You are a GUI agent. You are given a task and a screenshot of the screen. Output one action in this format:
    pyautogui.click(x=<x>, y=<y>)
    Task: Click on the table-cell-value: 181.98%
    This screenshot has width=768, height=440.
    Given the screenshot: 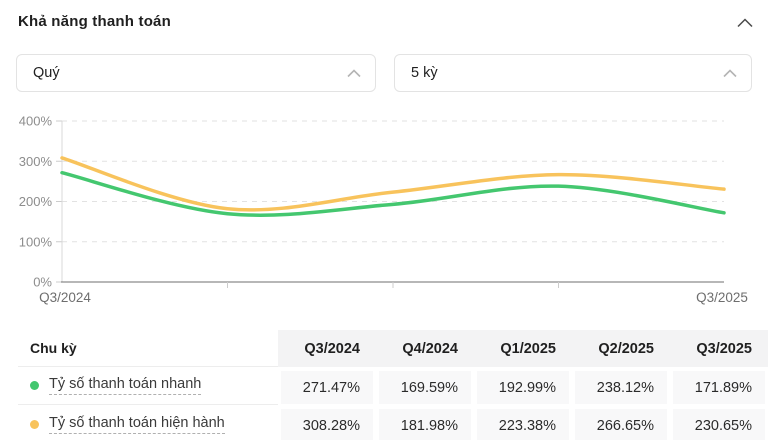 What is the action you would take?
    pyautogui.click(x=425, y=424)
    